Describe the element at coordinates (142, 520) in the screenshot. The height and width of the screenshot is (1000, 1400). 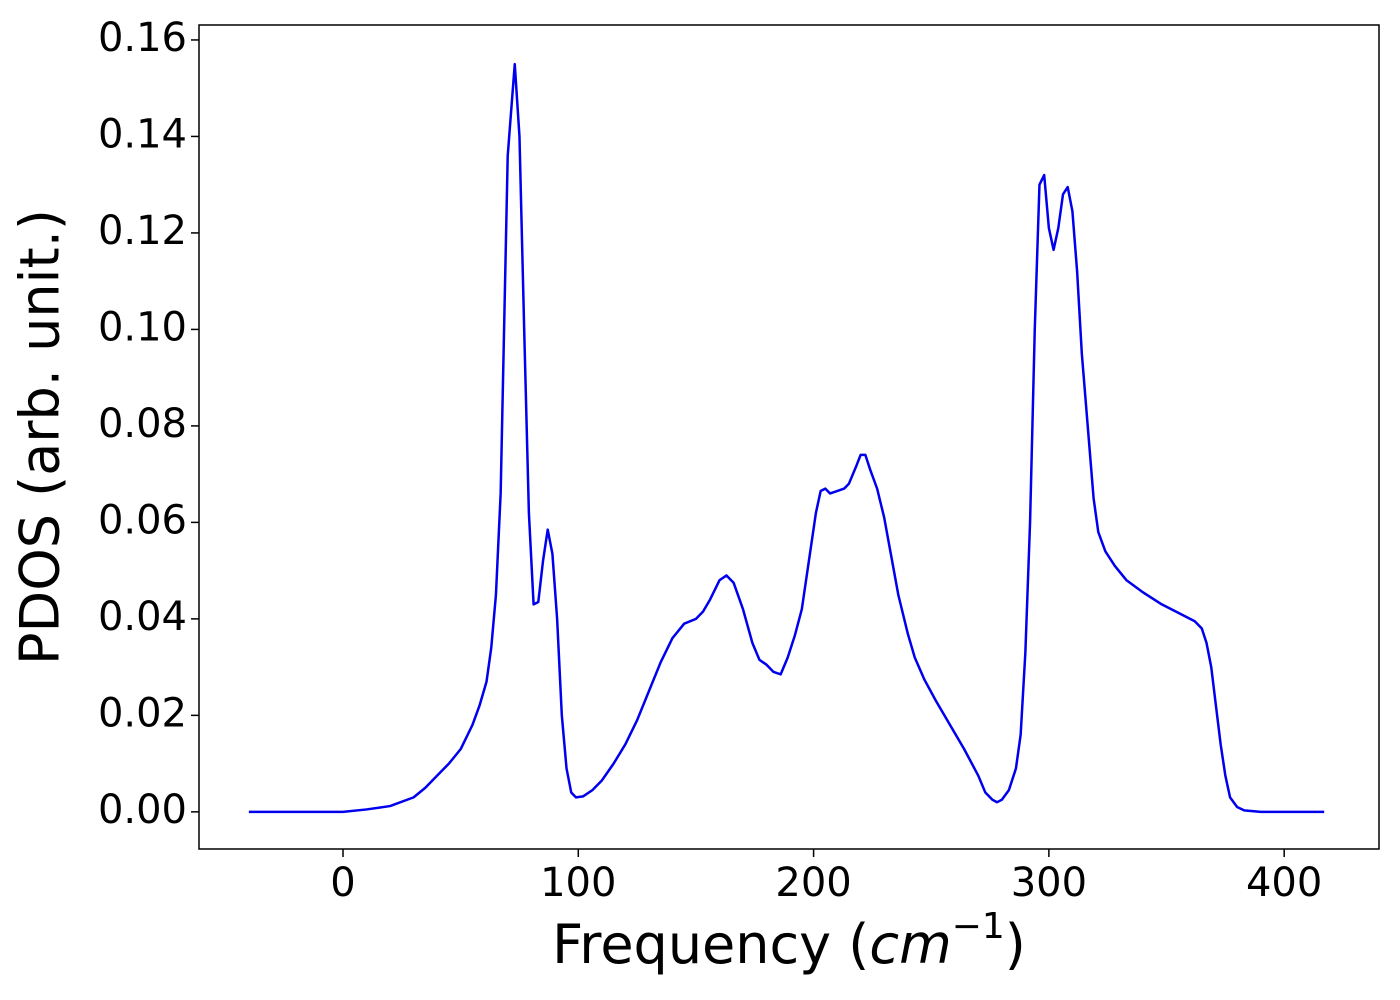
I see `y-tick-label: 0.06` at that location.